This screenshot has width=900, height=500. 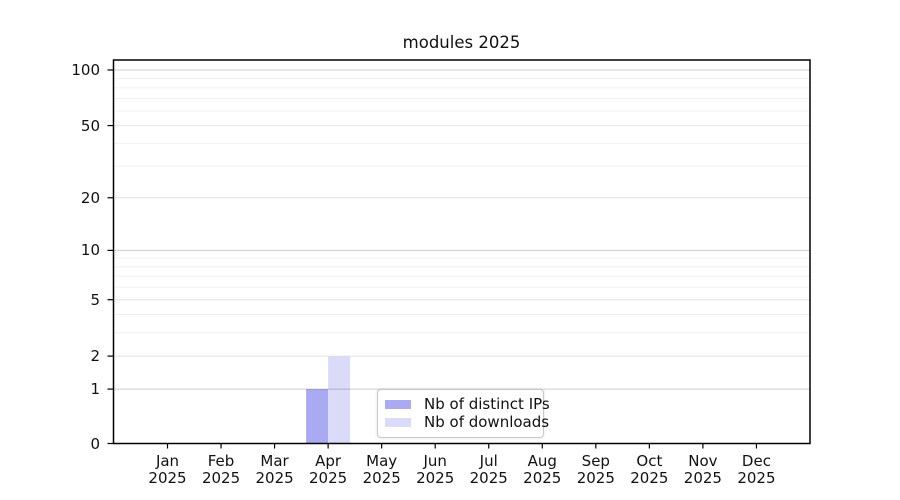 I want to click on y-tick-label-10: 10, so click(x=90, y=250).